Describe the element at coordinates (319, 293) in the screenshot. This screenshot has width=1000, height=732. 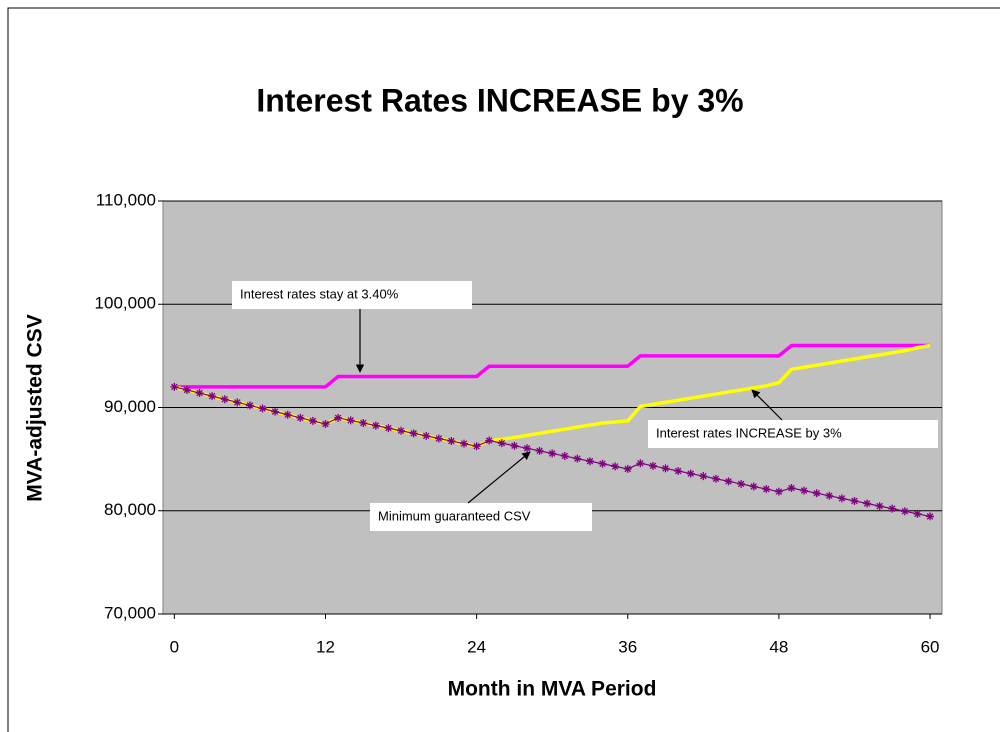
I see `callout-label: Interest rates stay at 3.40%` at that location.